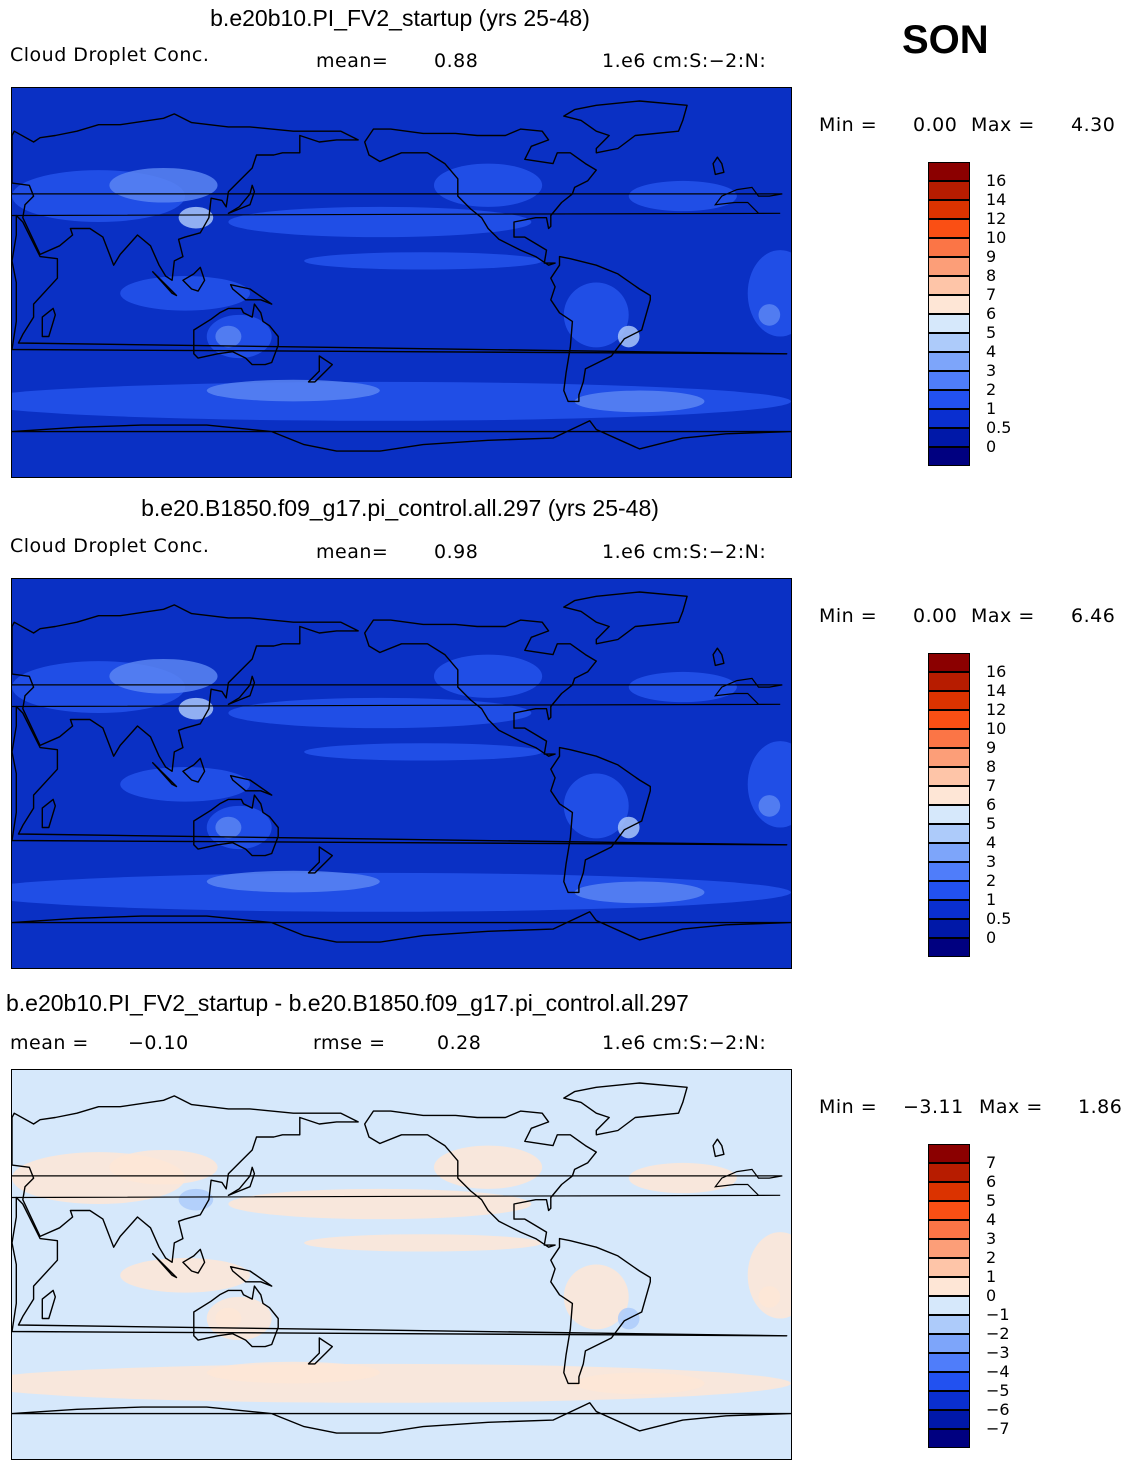  What do you see at coordinates (1093, 125) in the screenshot?
I see `panel-1-max-value: 4.30` at bounding box center [1093, 125].